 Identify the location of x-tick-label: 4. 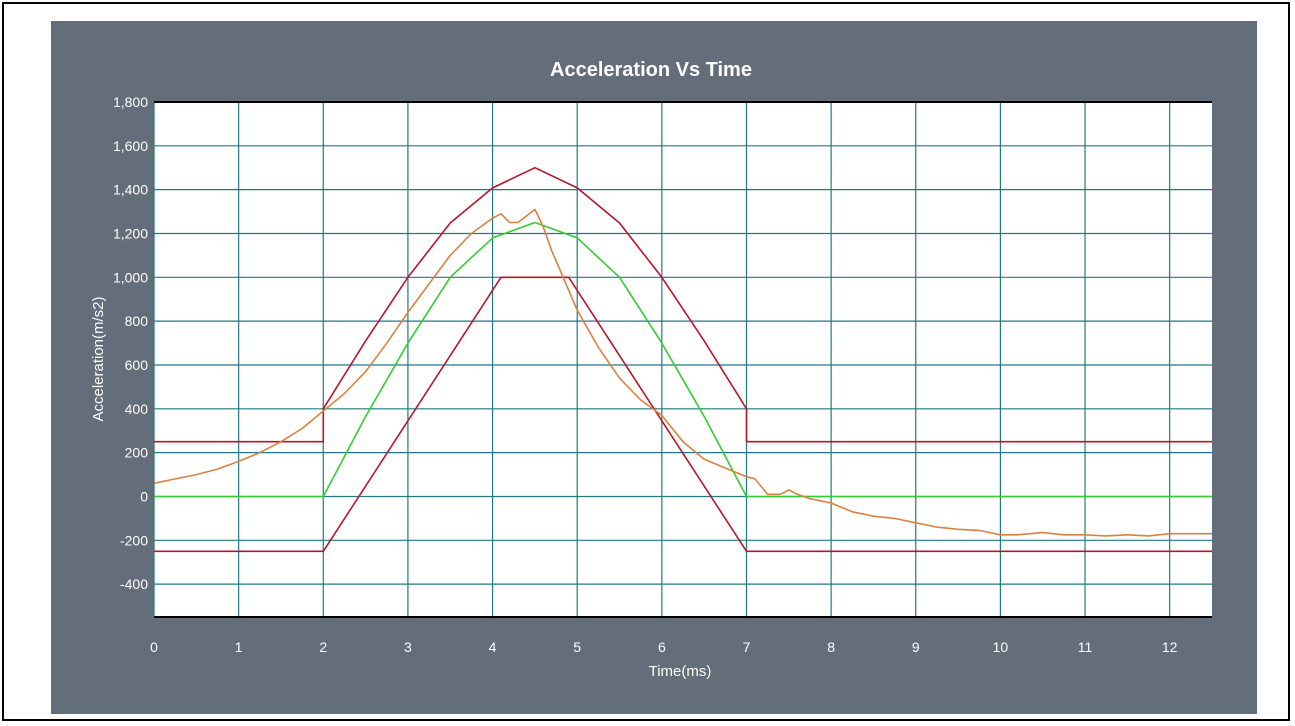
(493, 647).